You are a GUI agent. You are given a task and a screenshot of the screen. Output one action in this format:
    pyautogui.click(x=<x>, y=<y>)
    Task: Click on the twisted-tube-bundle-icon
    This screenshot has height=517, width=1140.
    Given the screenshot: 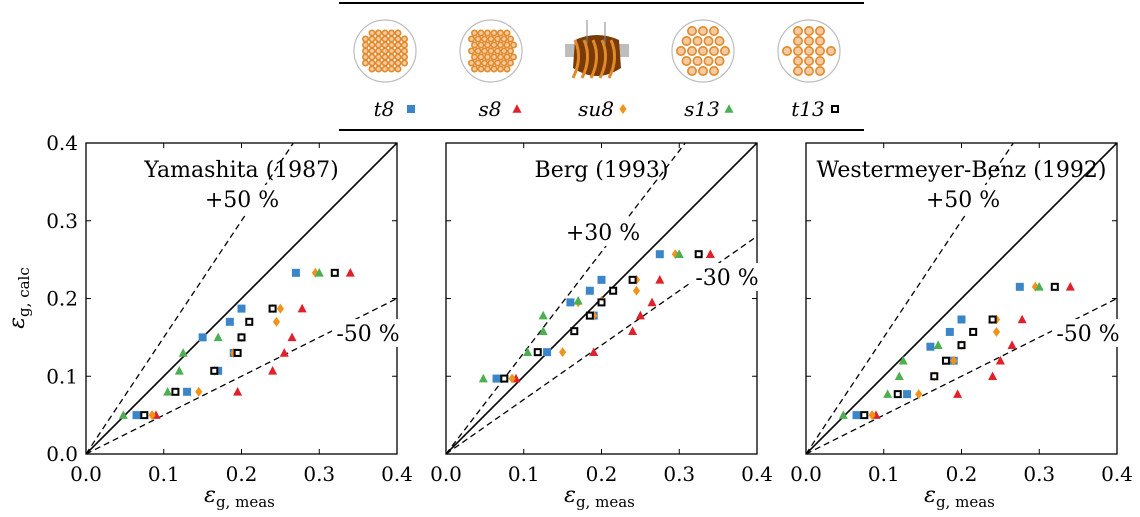 What is the action you would take?
    pyautogui.click(x=597, y=49)
    